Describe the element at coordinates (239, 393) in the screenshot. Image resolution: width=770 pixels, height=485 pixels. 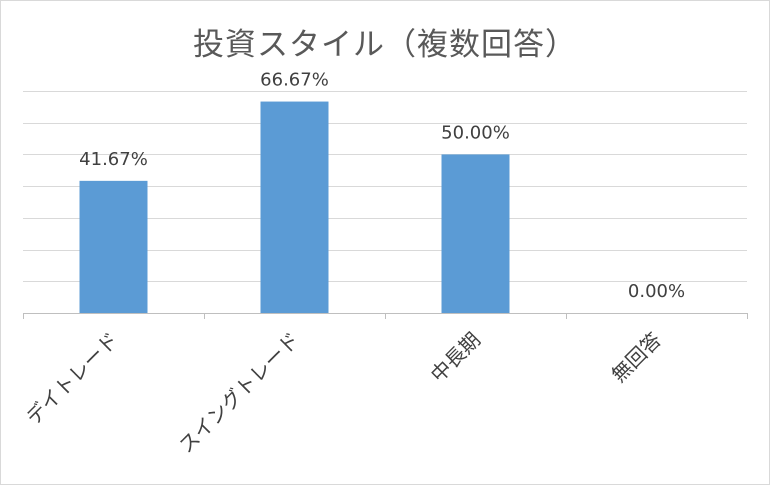
I see `x-tick-label-1: スイングトレード` at that location.